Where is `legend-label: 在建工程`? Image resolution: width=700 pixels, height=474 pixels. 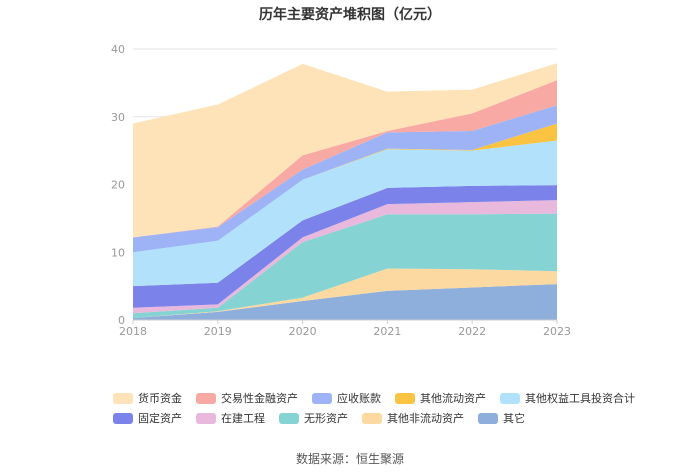 legend-label: 在建工程 is located at coordinates (243, 418).